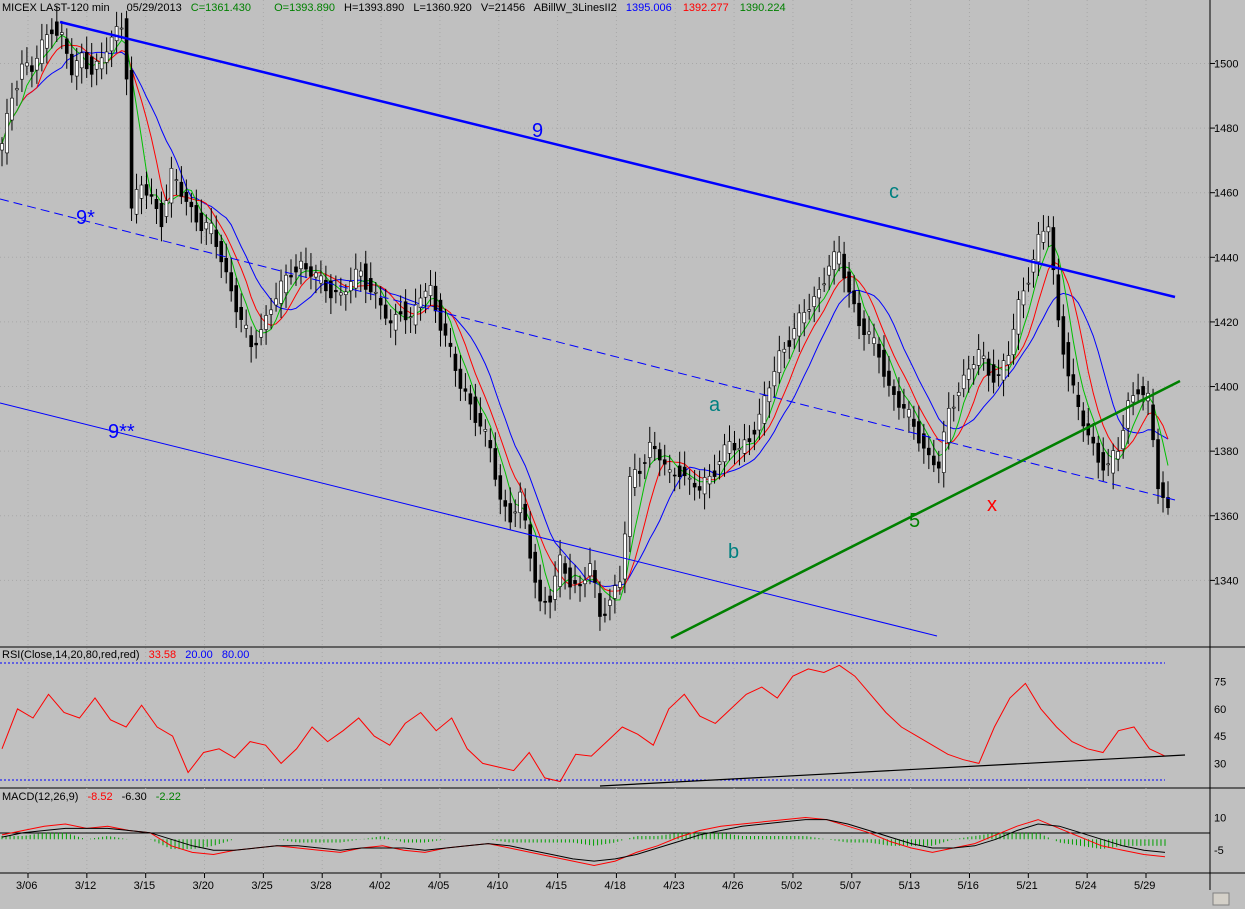 This screenshot has height=909, width=1245. Describe the element at coordinates (1026, 886) in the screenshot. I see `date-tick-label: 5/21` at that location.